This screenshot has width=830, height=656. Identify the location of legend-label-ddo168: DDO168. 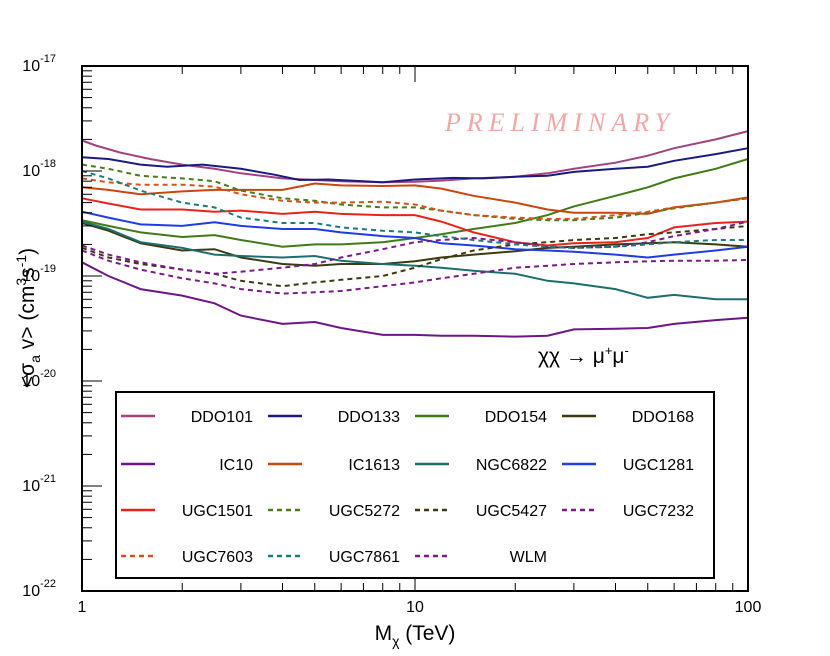
(663, 417).